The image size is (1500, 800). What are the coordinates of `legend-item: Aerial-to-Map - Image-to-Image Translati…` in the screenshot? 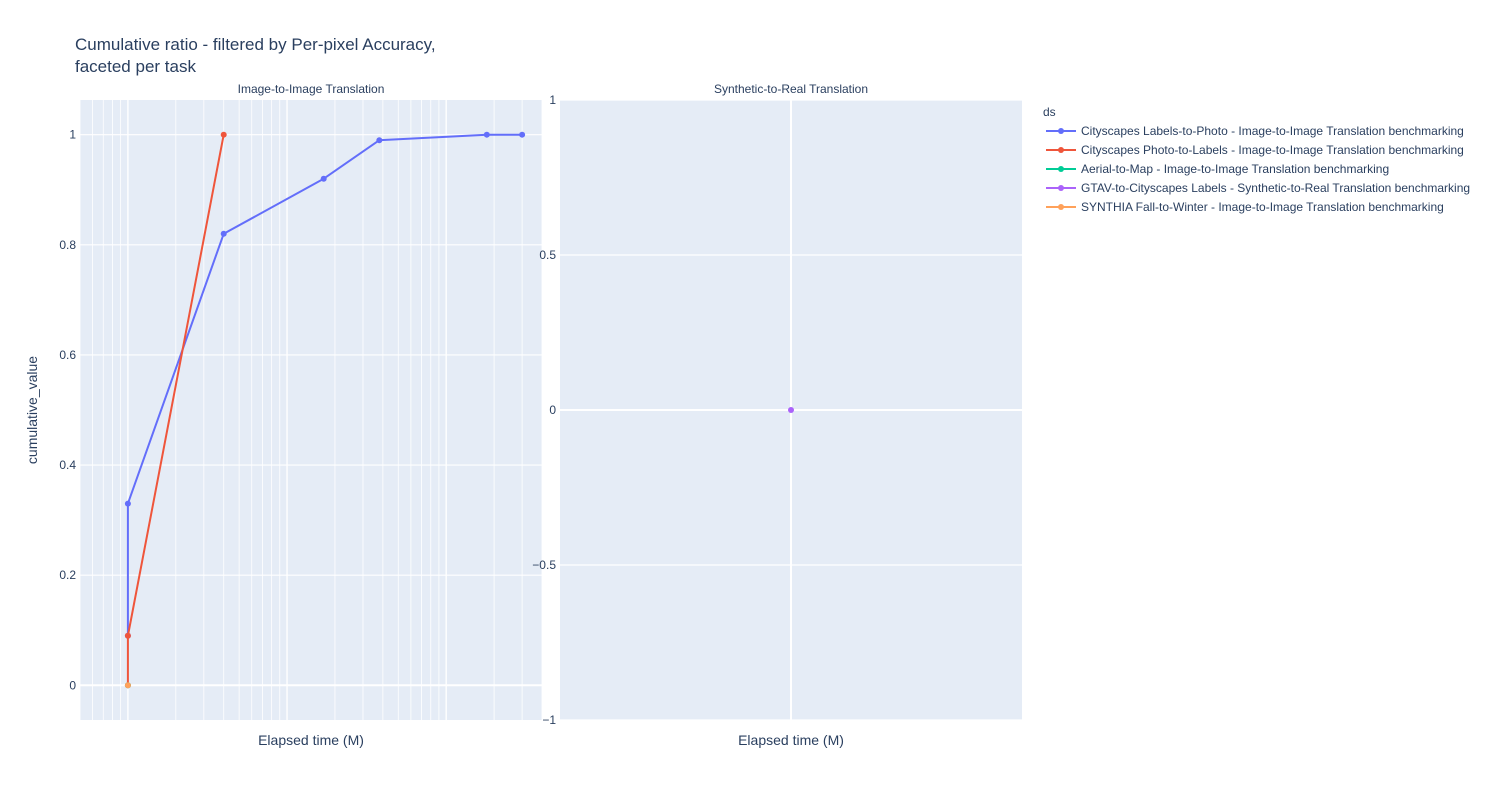 It's located at (1217, 169).